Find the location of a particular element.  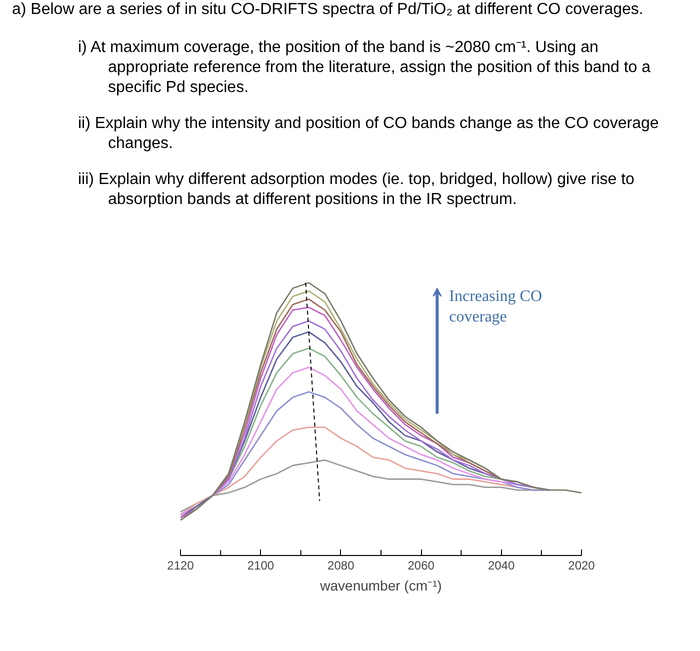

x-tick-label: 2060 is located at coordinates (421, 565).